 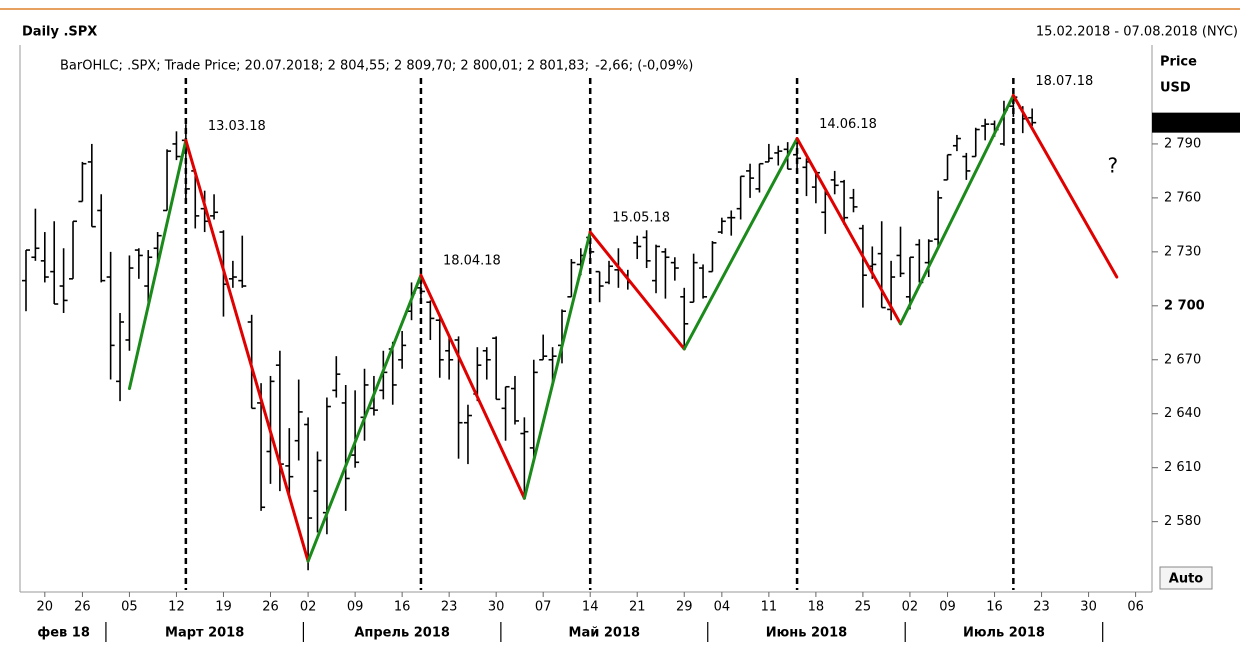 I want to click on month-label: Март 2018, so click(x=204, y=633).